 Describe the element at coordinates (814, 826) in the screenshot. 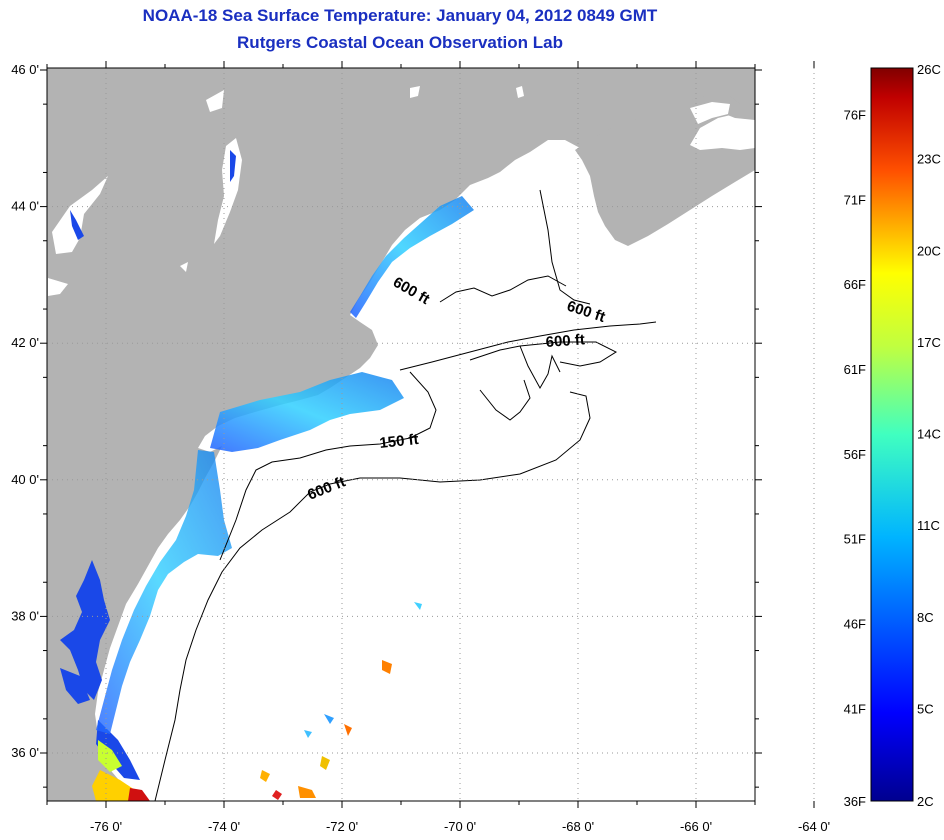

I see `lon-label: -64 0'` at that location.